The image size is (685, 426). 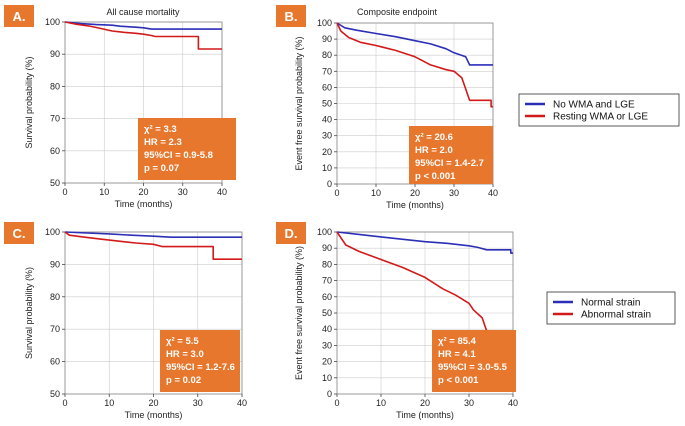 I want to click on panel-badge: D., so click(x=291, y=233).